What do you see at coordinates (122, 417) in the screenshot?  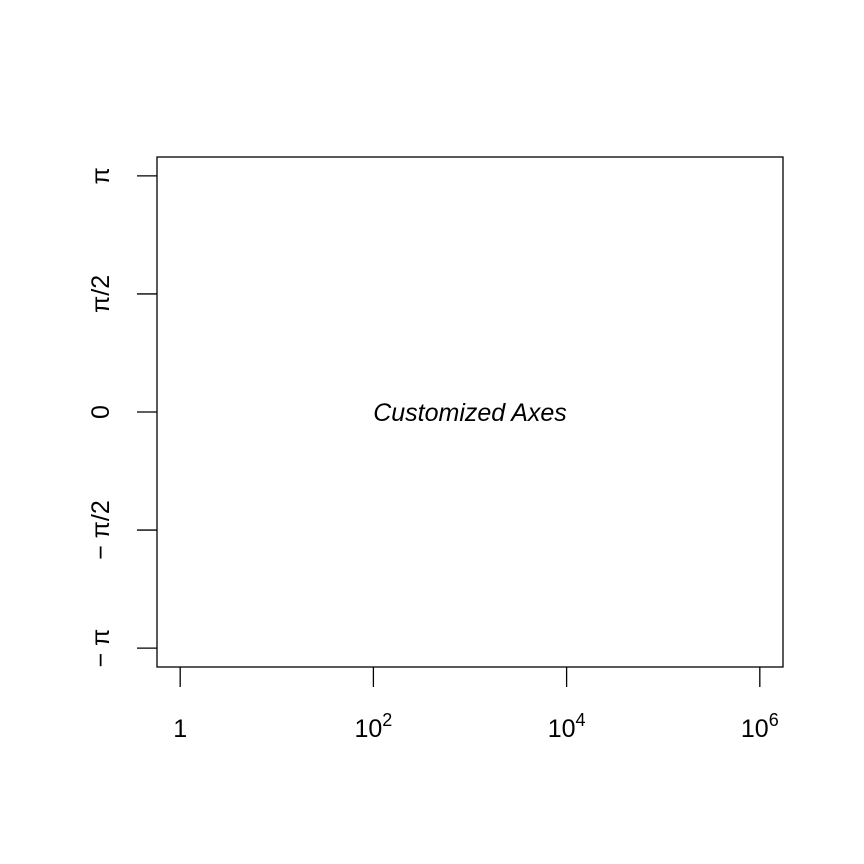 I see `y-axis: − π − π/2 0 π/2 π` at bounding box center [122, 417].